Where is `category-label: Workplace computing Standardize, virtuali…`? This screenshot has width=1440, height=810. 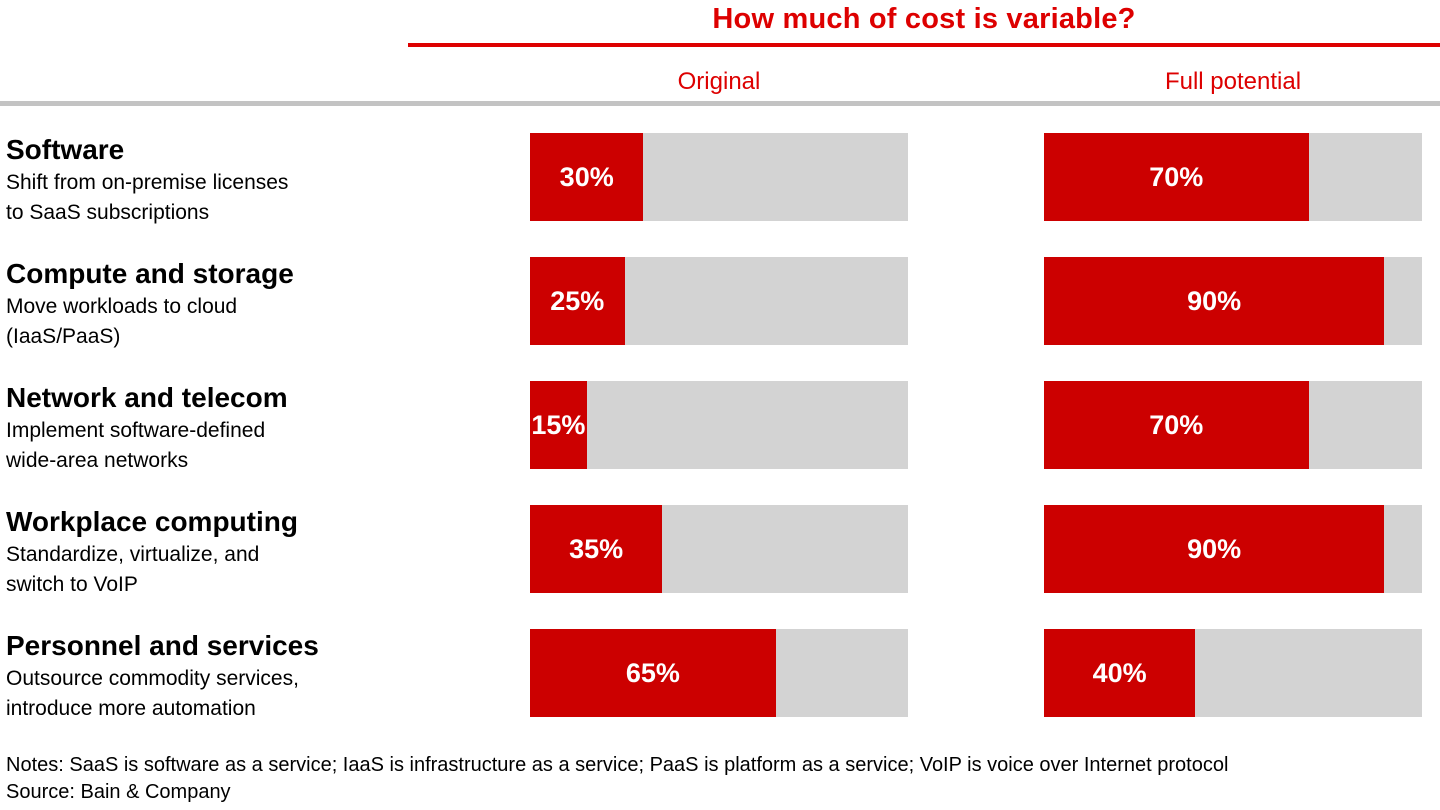 category-label: Workplace computing Standardize, virtuali… is located at coordinates (265, 550).